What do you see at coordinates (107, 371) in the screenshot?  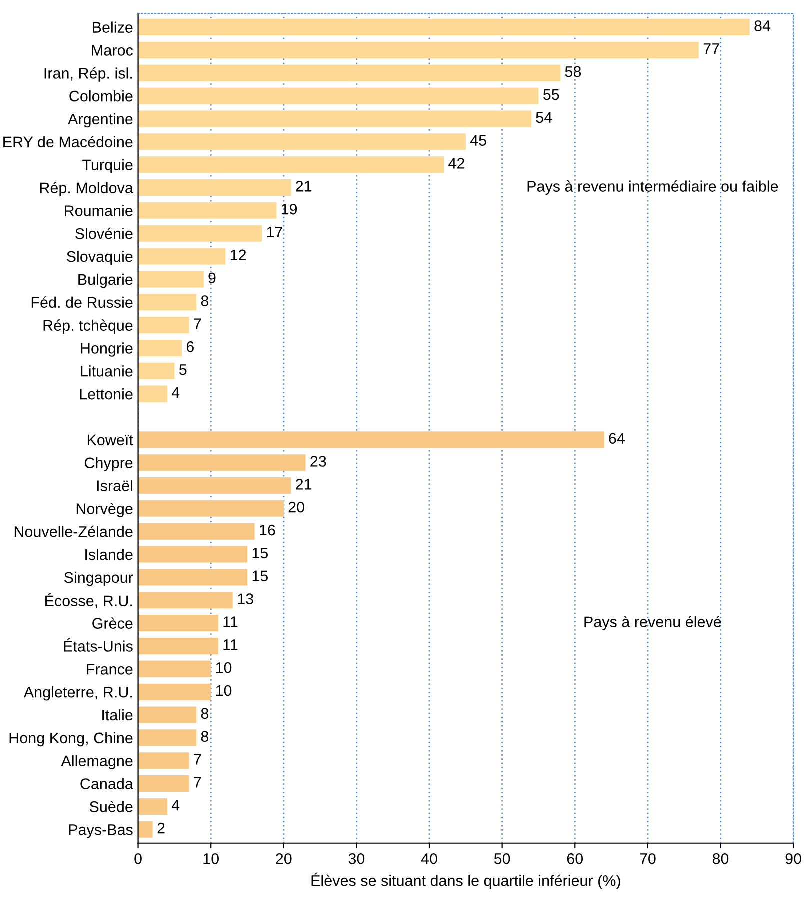 I see `y-tick-label: Lituanie` at bounding box center [107, 371].